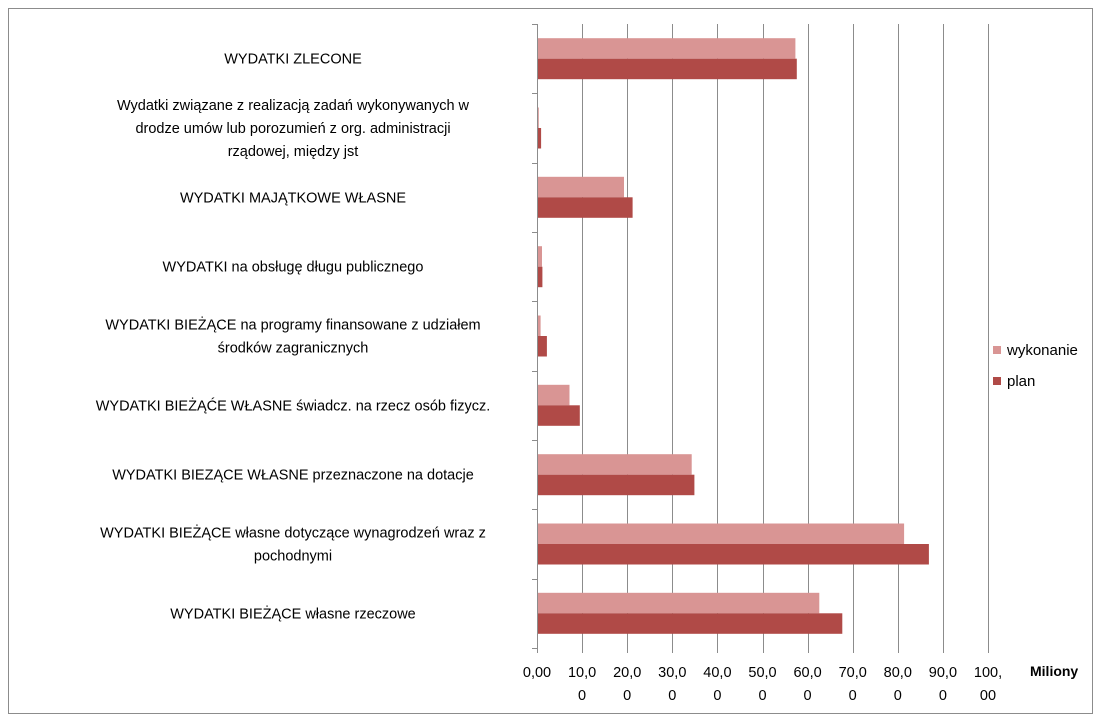  Describe the element at coordinates (997, 381) in the screenshot. I see `legend-swatch-plan` at that location.